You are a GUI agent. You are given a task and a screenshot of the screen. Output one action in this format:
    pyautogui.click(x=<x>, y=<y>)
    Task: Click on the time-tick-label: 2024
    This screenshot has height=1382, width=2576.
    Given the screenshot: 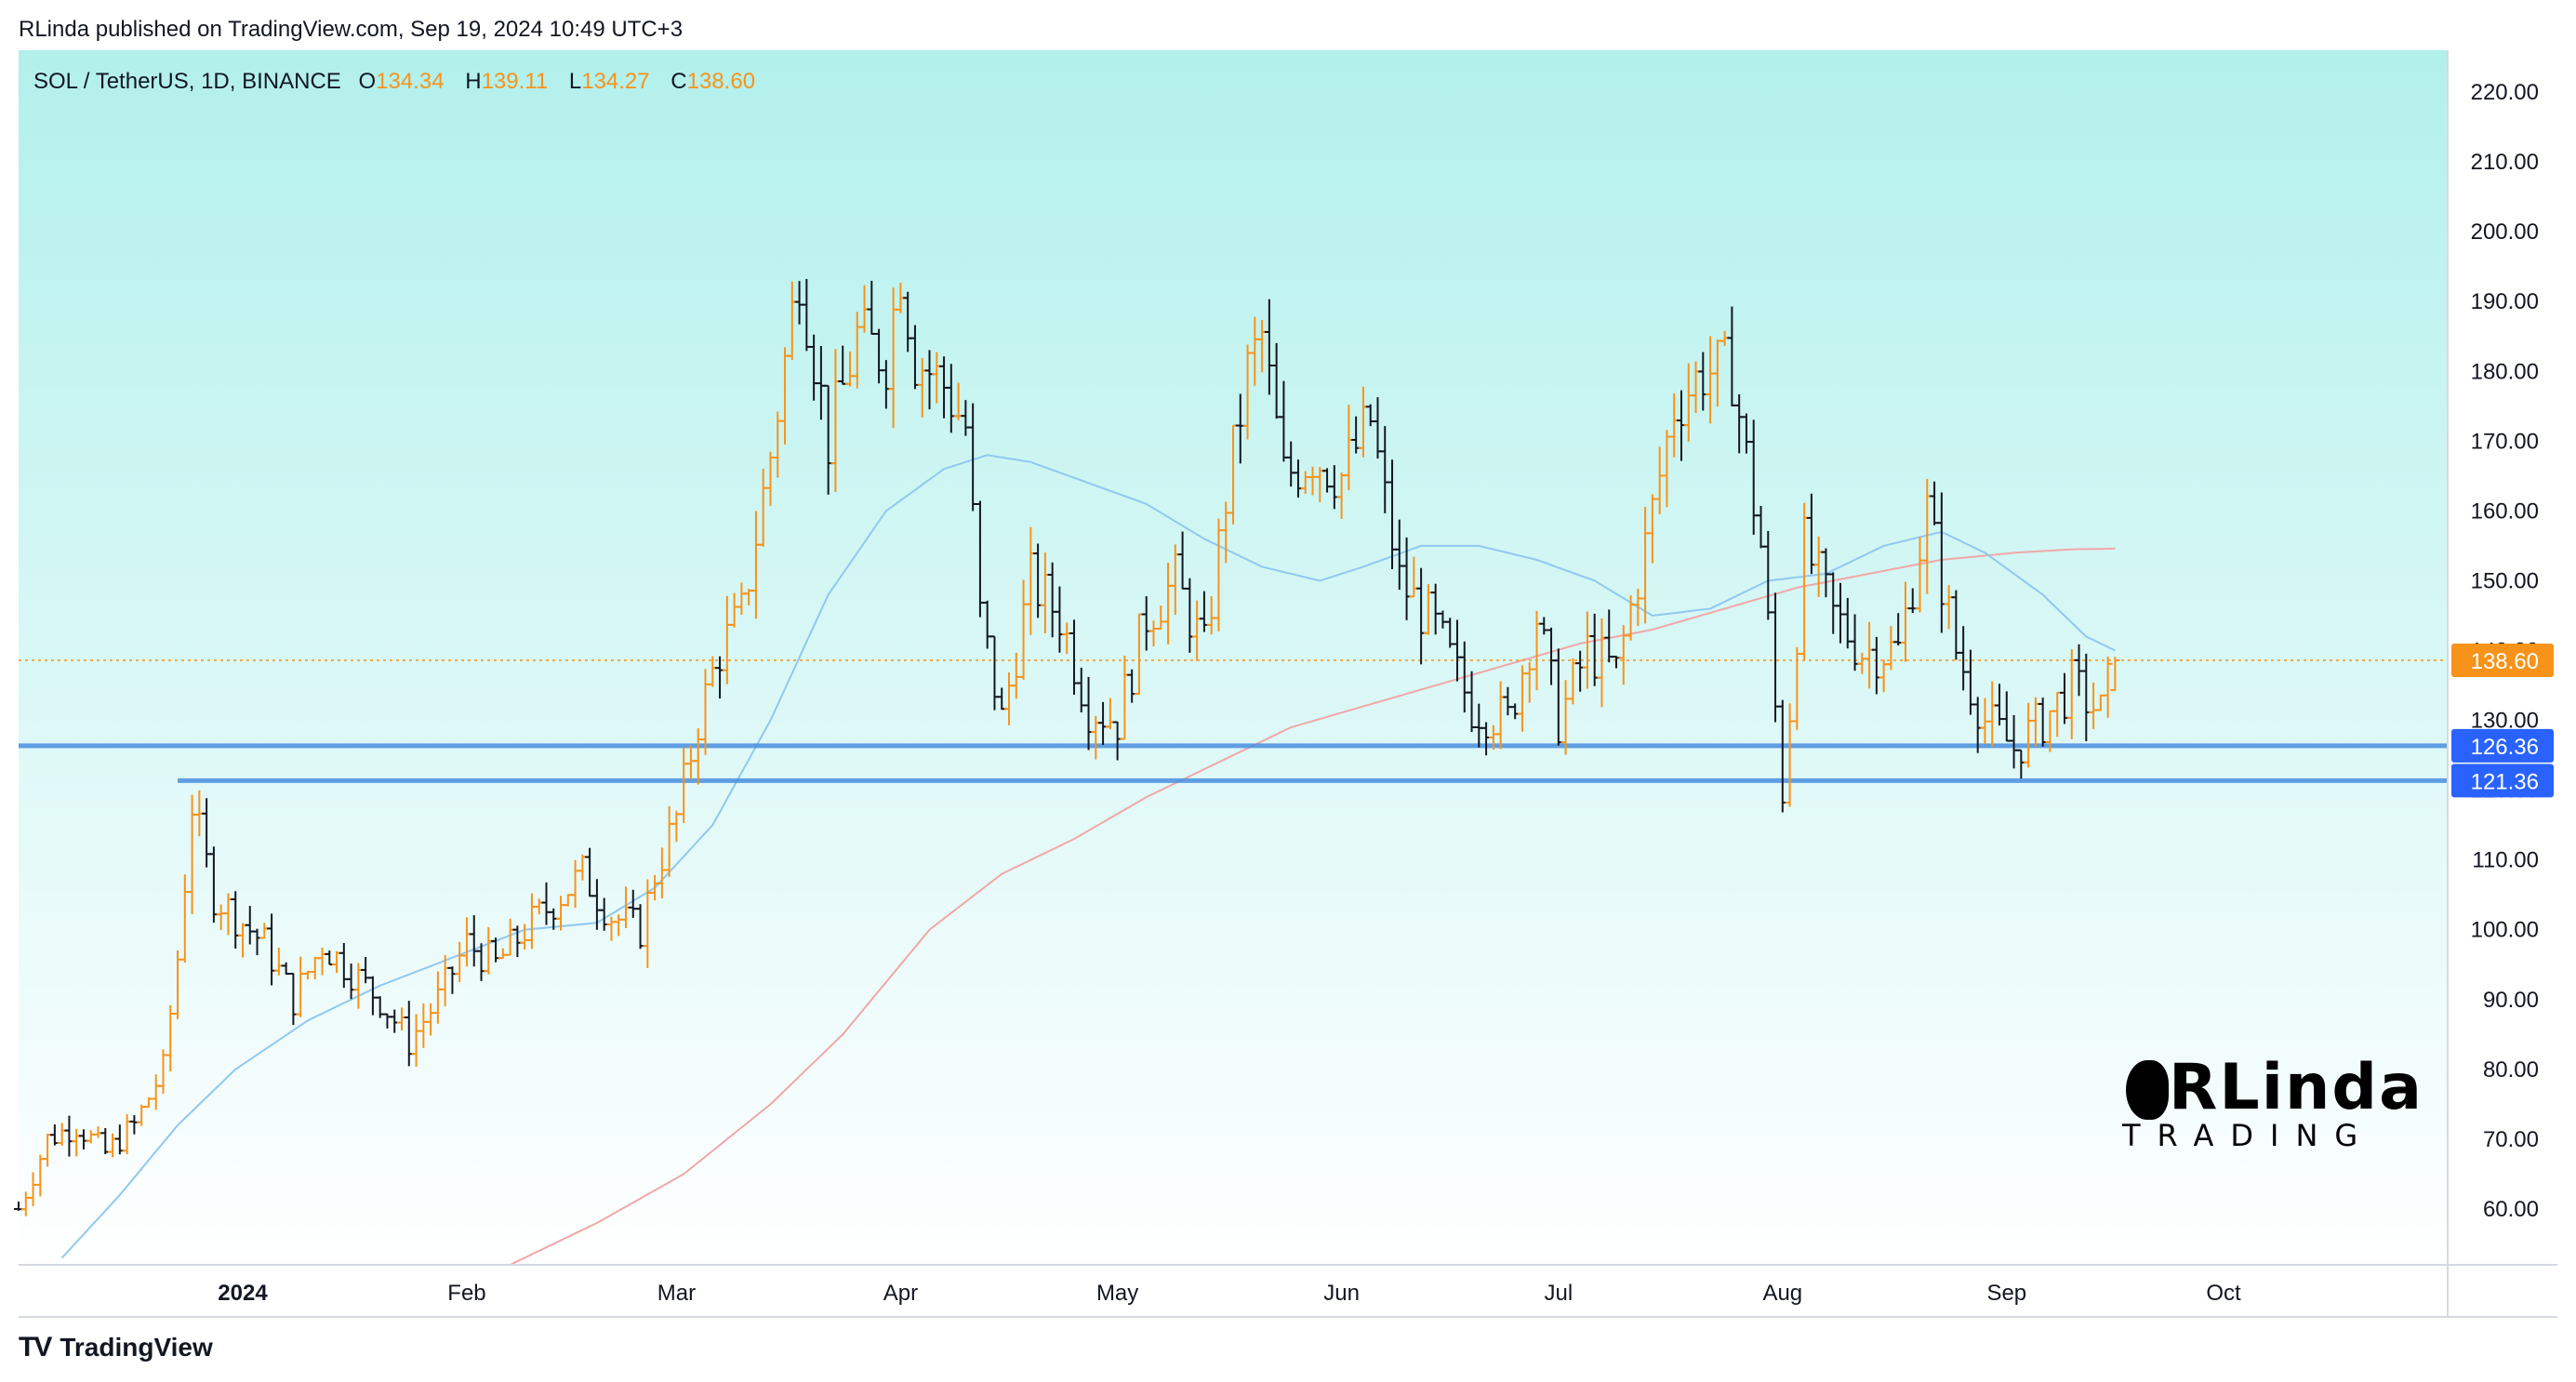 What is the action you would take?
    pyautogui.click(x=243, y=1294)
    